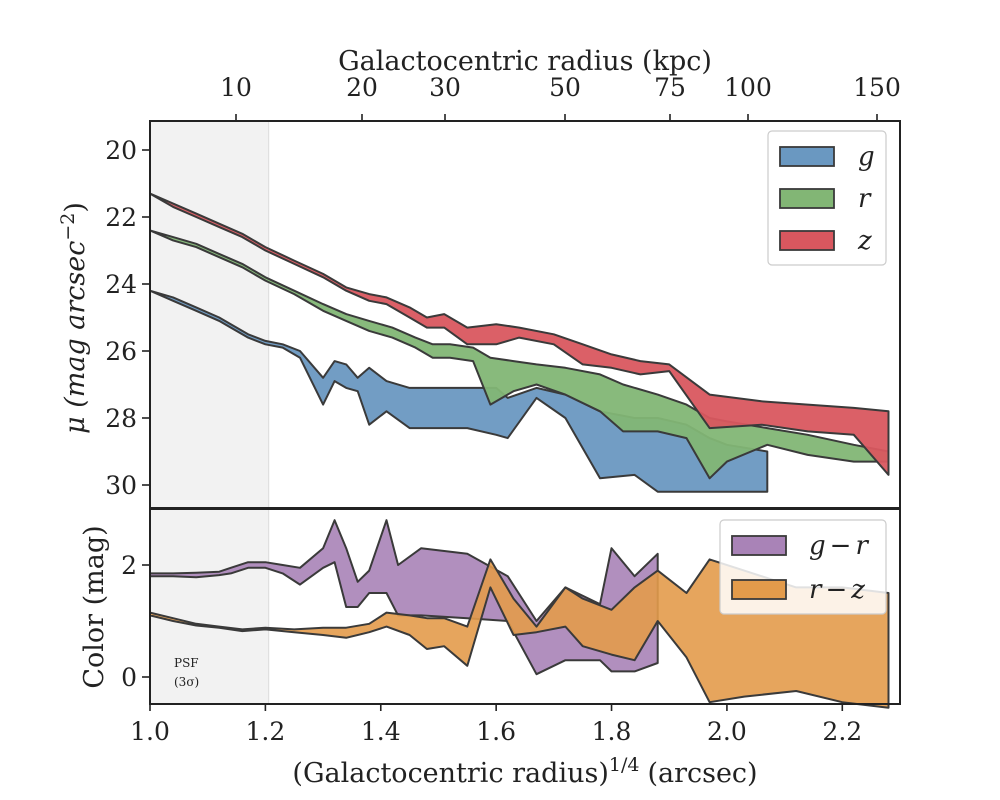 The width and height of the screenshot is (1000, 800). What do you see at coordinates (837, 590) in the screenshot?
I see `legend-label-r-minus-z: r − z` at bounding box center [837, 590].